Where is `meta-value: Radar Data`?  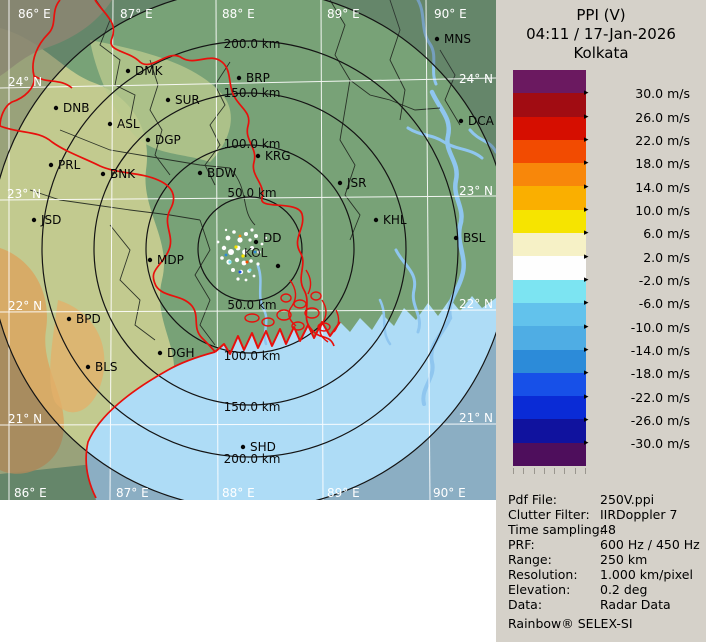
meta-value: Radar Data is located at coordinates (635, 604).